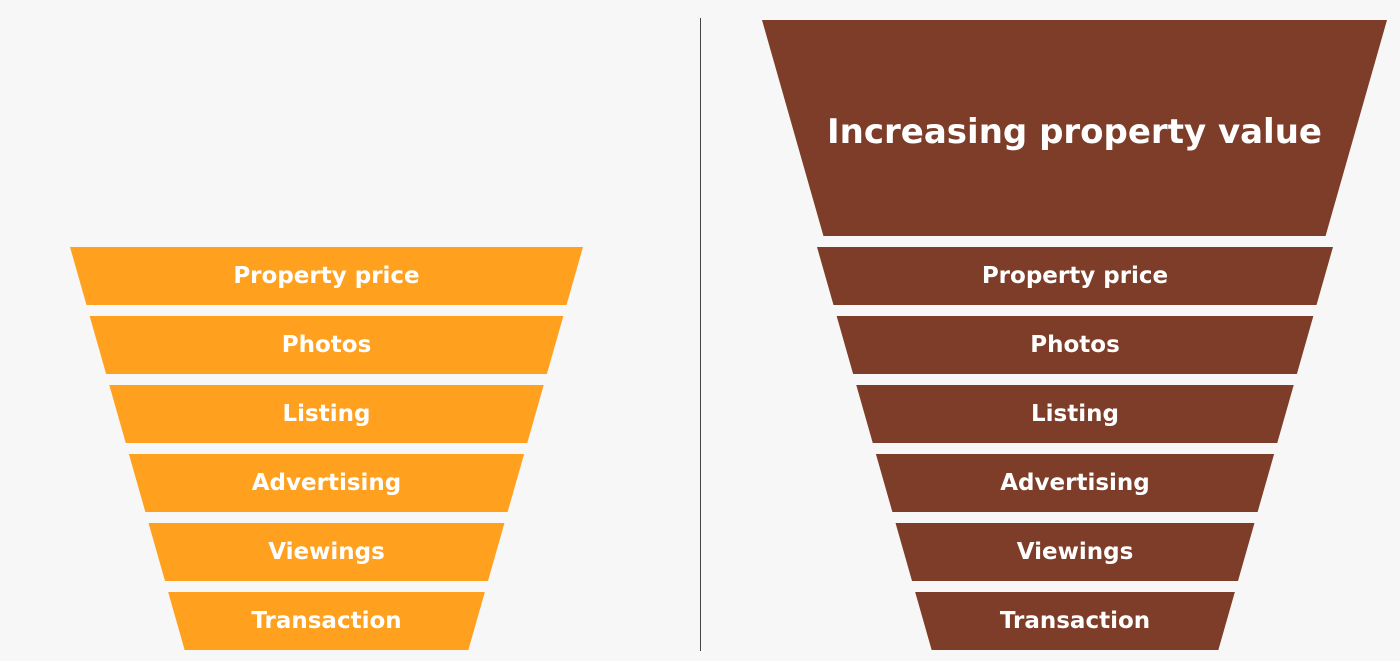  I want to click on right-funnel-stage-1-label: Property price, so click(1075, 276).